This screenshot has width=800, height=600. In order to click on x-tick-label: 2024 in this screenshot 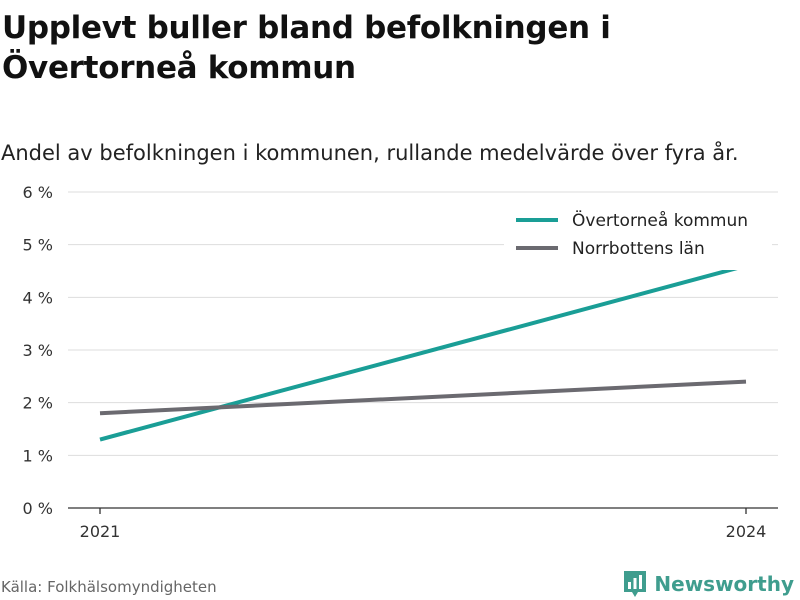, I will do `click(746, 531)`.